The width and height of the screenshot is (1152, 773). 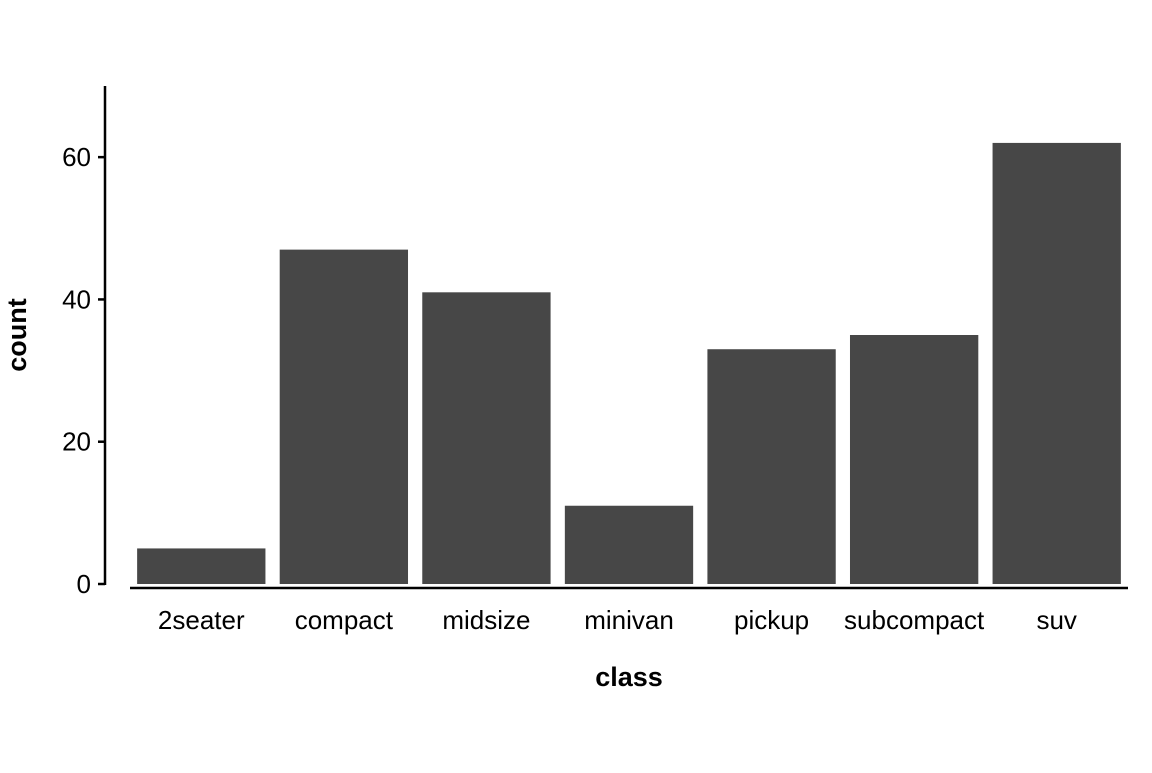 What do you see at coordinates (771, 620) in the screenshot?
I see `x-tick-label: pickup` at bounding box center [771, 620].